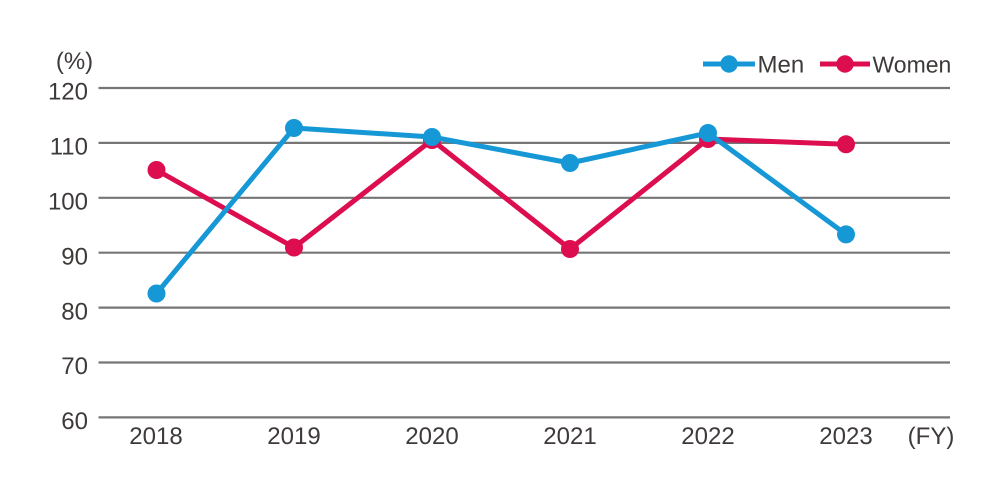 This screenshot has width=1000, height=500. Describe the element at coordinates (781, 65) in the screenshot. I see `svg-text: Men` at that location.